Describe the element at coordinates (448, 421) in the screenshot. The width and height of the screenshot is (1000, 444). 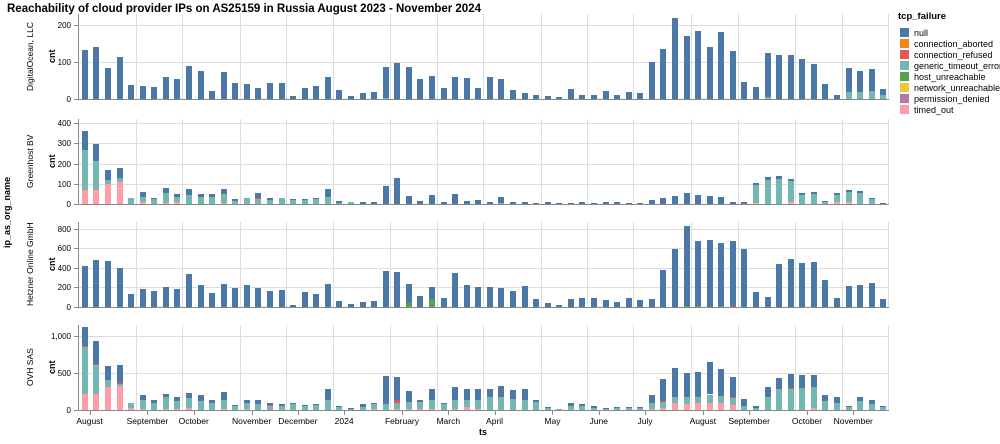
I see `x-tick-label: March` at that location.